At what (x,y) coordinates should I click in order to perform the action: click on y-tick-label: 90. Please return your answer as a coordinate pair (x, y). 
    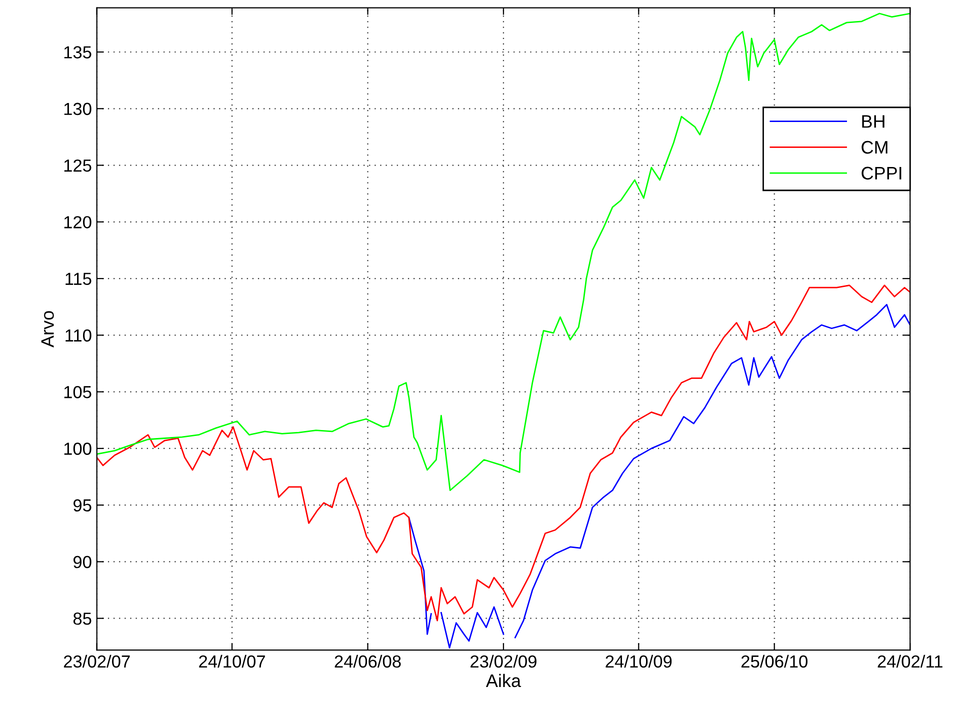
    Looking at the image, I should click on (83, 562).